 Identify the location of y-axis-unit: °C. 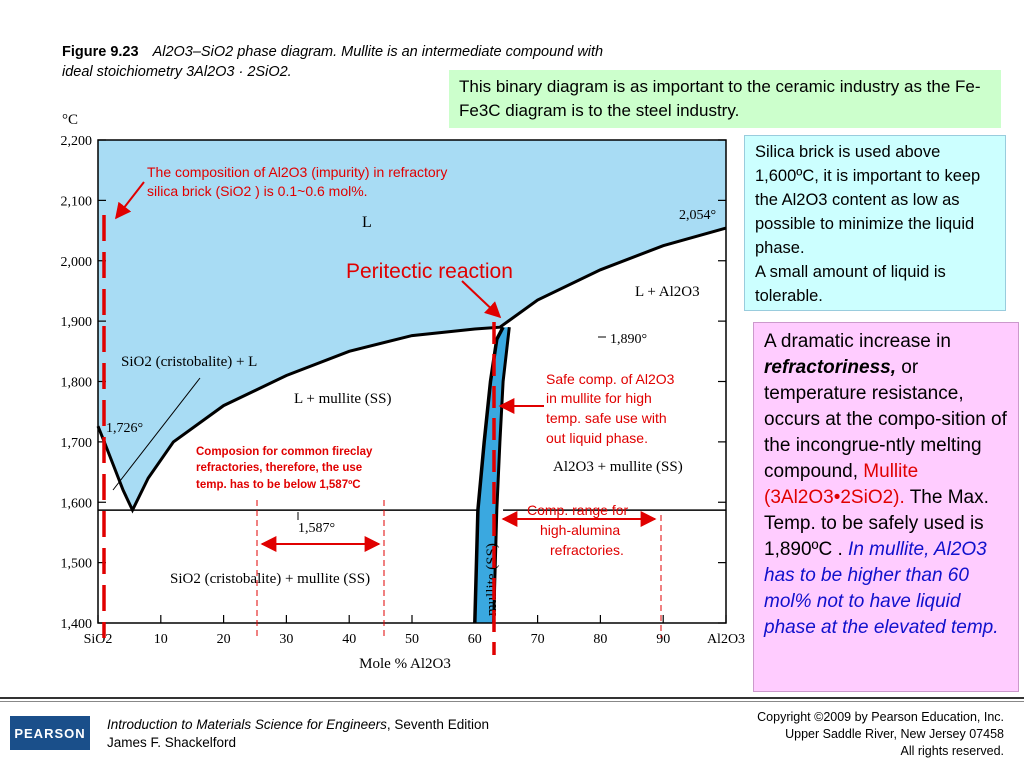
(70, 120).